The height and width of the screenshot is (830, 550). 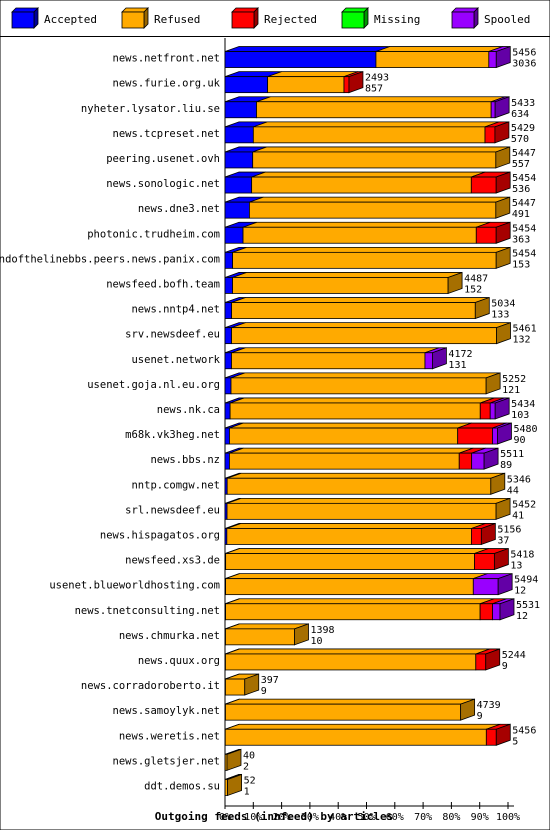 I want to click on row-accepted-label: 536, so click(x=521, y=189).